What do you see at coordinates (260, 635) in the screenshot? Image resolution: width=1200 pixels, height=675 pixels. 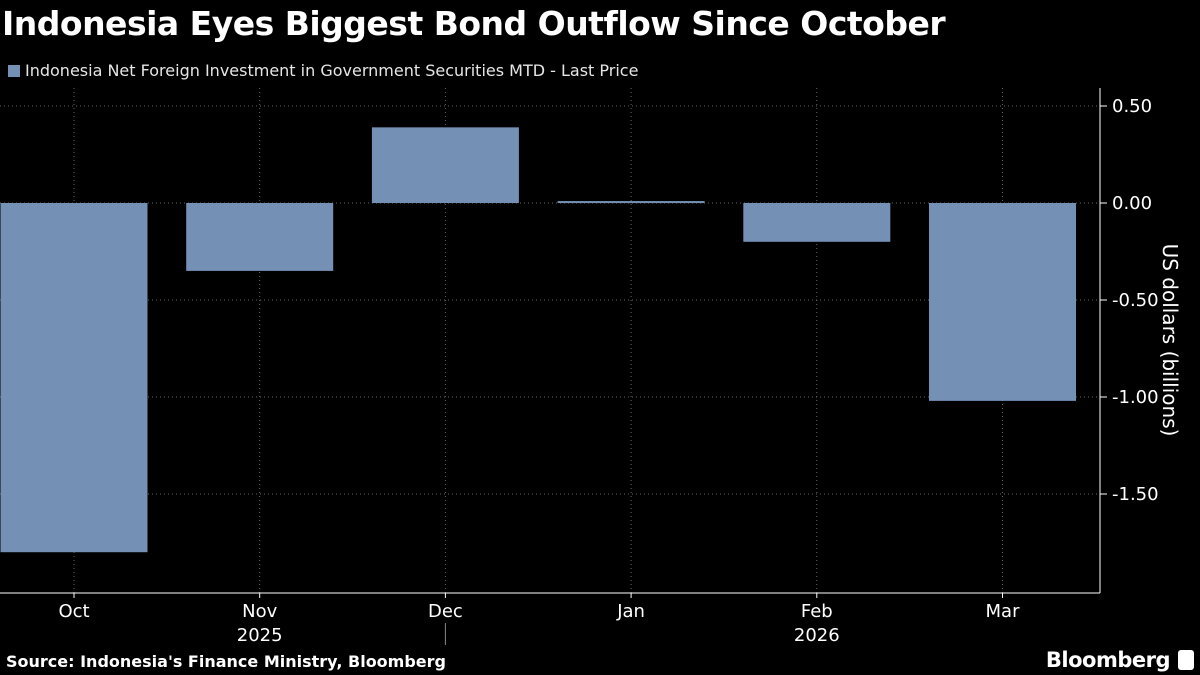 I see `year-label: 2025` at bounding box center [260, 635].